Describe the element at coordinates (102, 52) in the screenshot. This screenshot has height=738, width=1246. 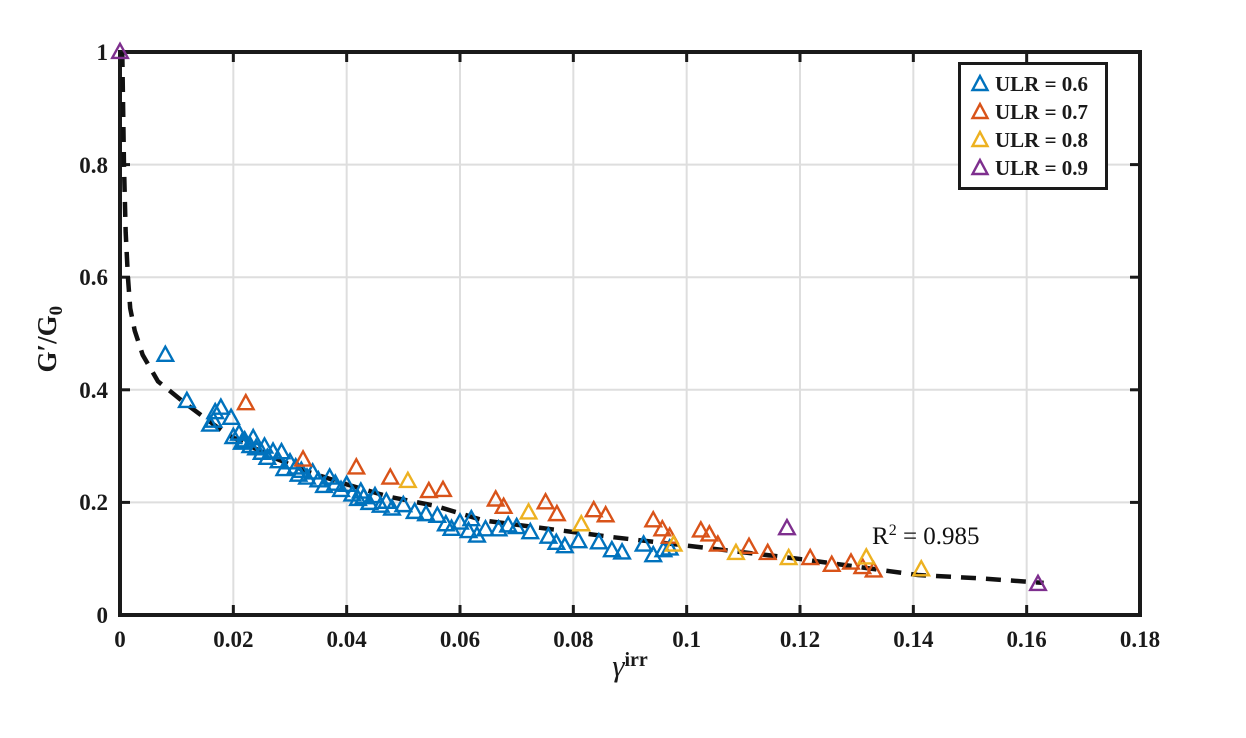
I see `y-tick-label: 1` at that location.